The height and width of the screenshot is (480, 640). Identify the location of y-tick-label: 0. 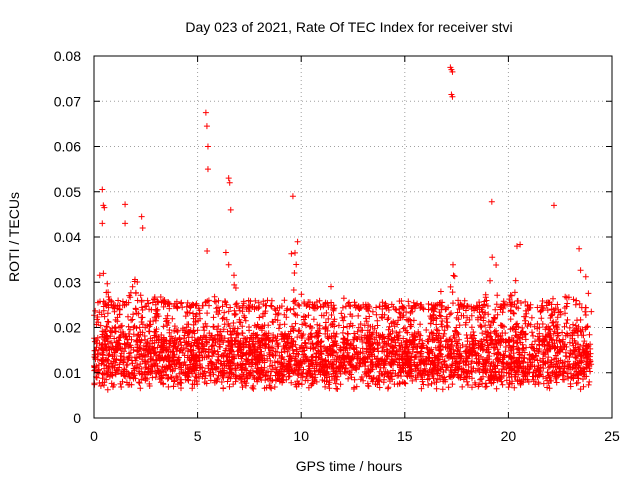
(77, 418).